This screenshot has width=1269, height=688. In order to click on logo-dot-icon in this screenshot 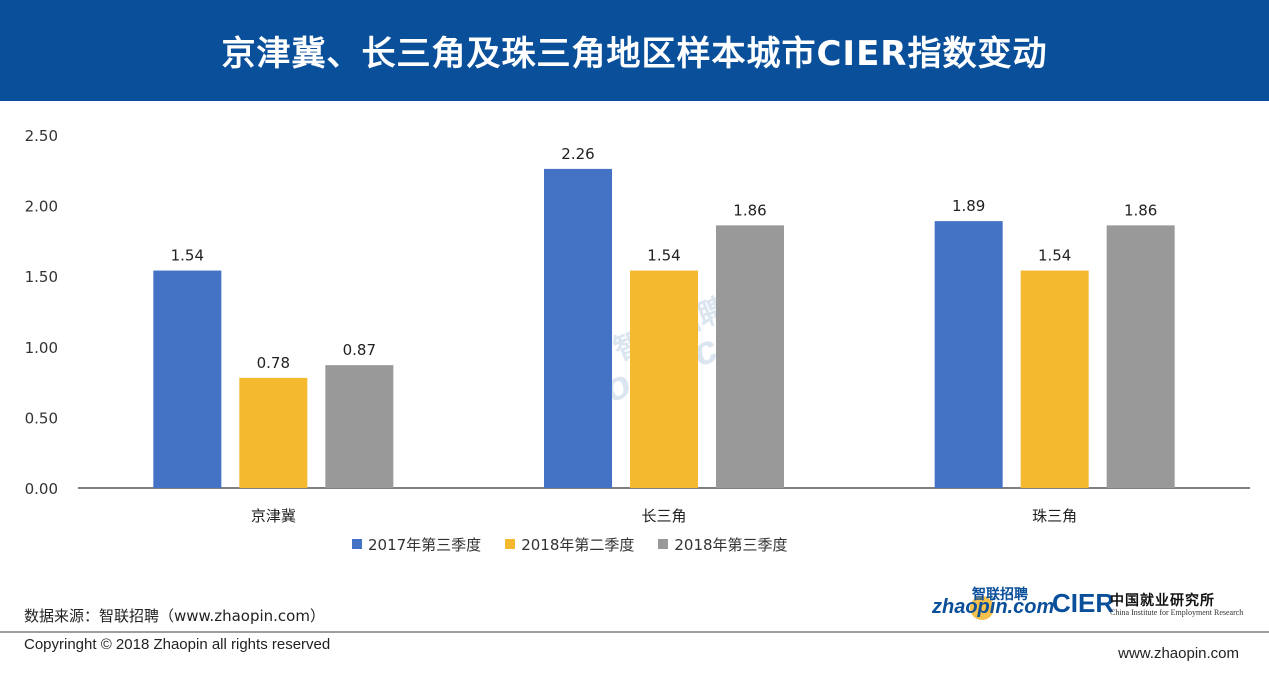, I will do `click(982, 608)`.